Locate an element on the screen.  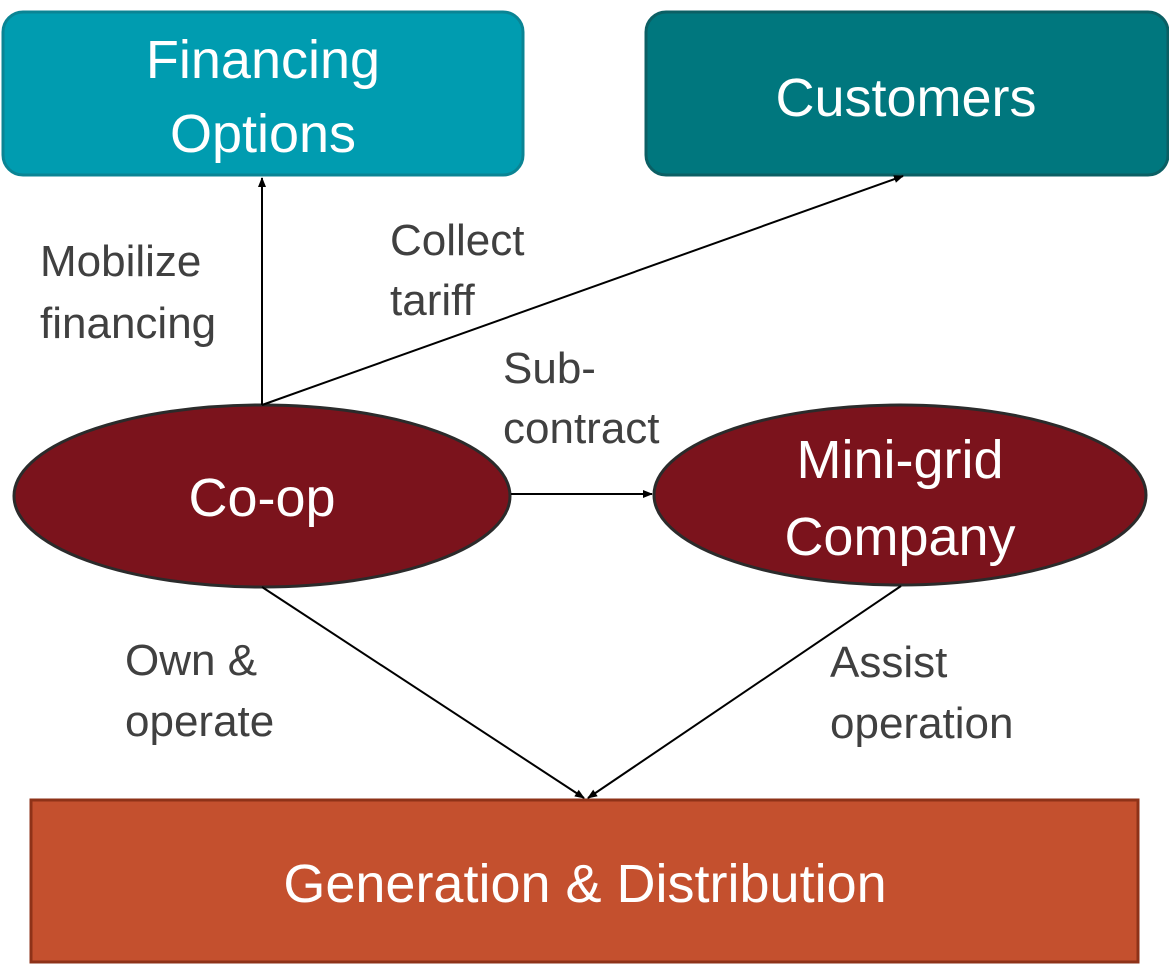
own-operate-label: Own & operate is located at coordinates (199, 691).